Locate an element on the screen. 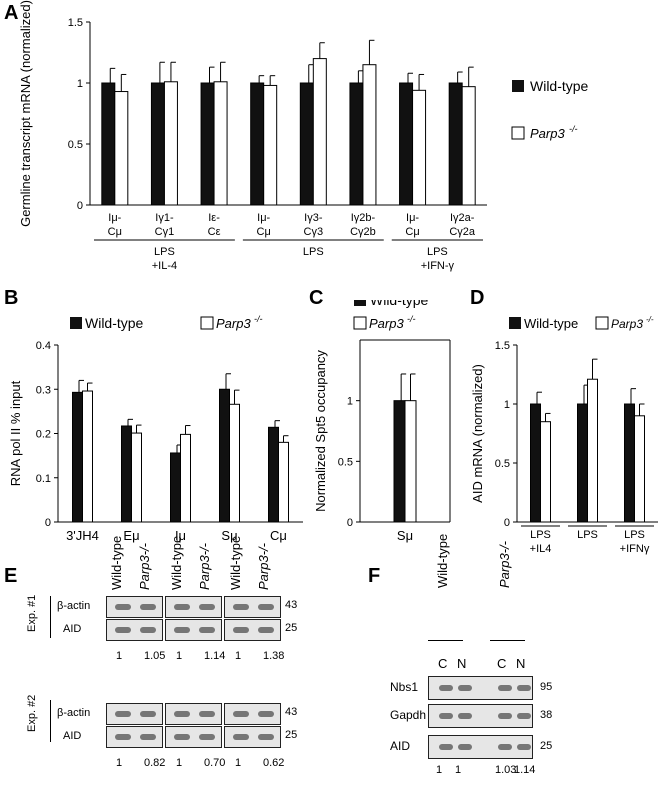 This screenshot has height=800, width=663. x-tick-label: Eμ is located at coordinates (131, 535).